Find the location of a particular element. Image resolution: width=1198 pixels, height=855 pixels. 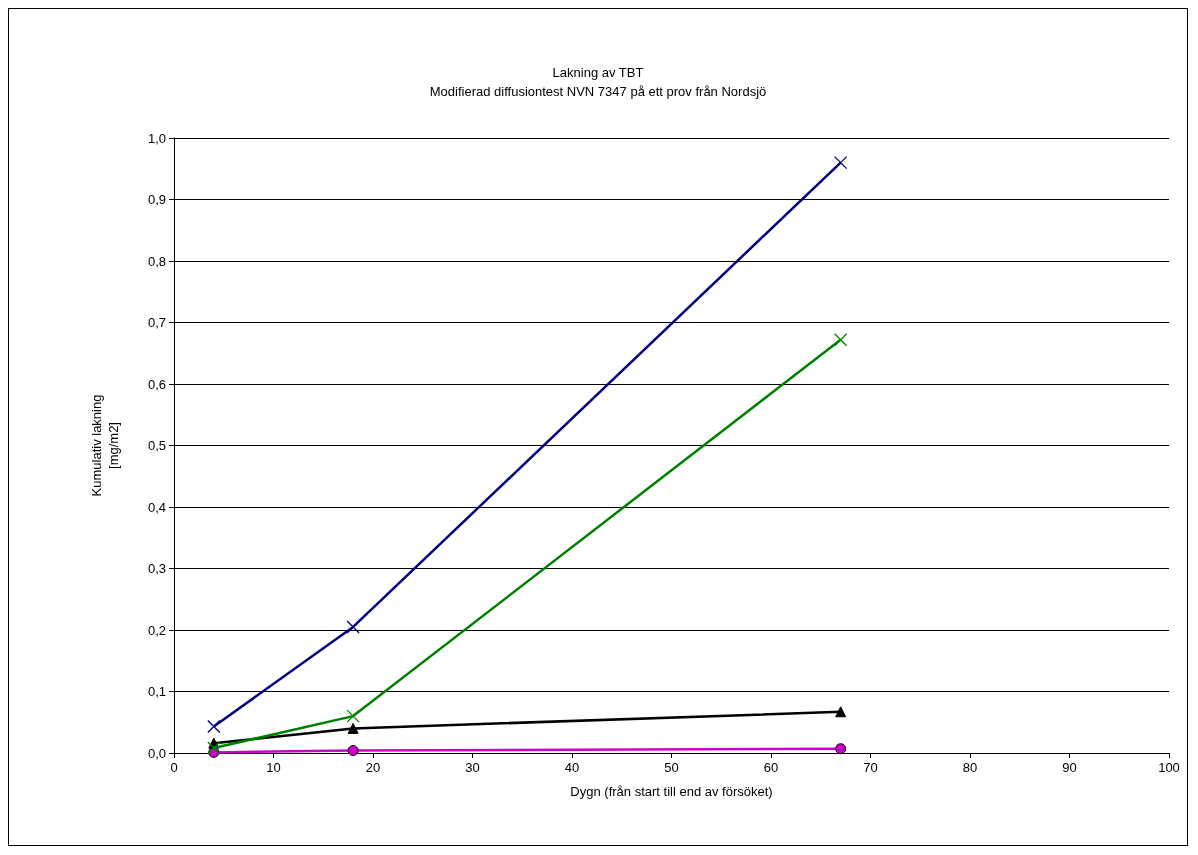

y-tick-label: 0,0 is located at coordinates (156, 753).